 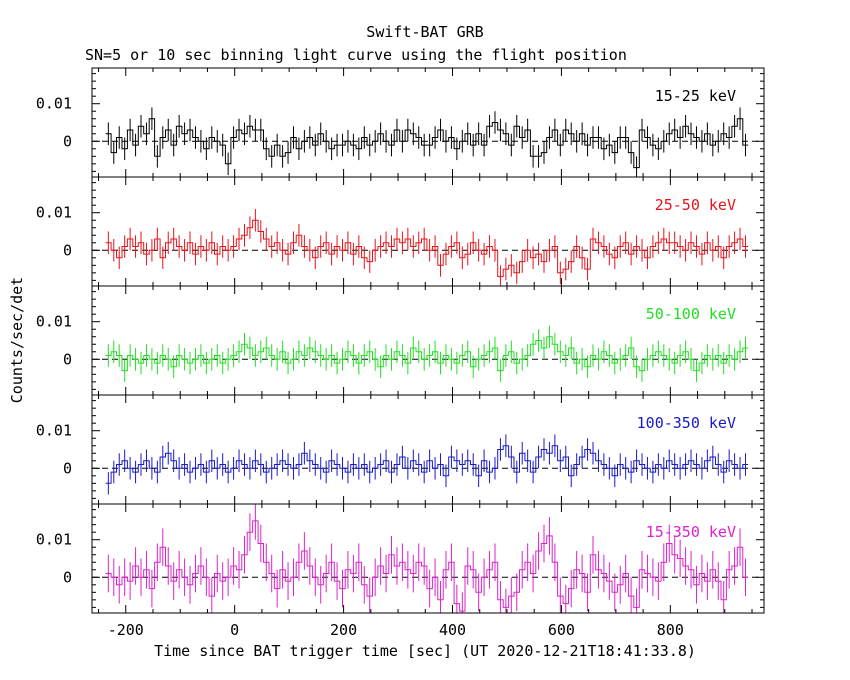 What do you see at coordinates (686, 423) in the screenshot?
I see `band-label: 100-350 keV` at bounding box center [686, 423].